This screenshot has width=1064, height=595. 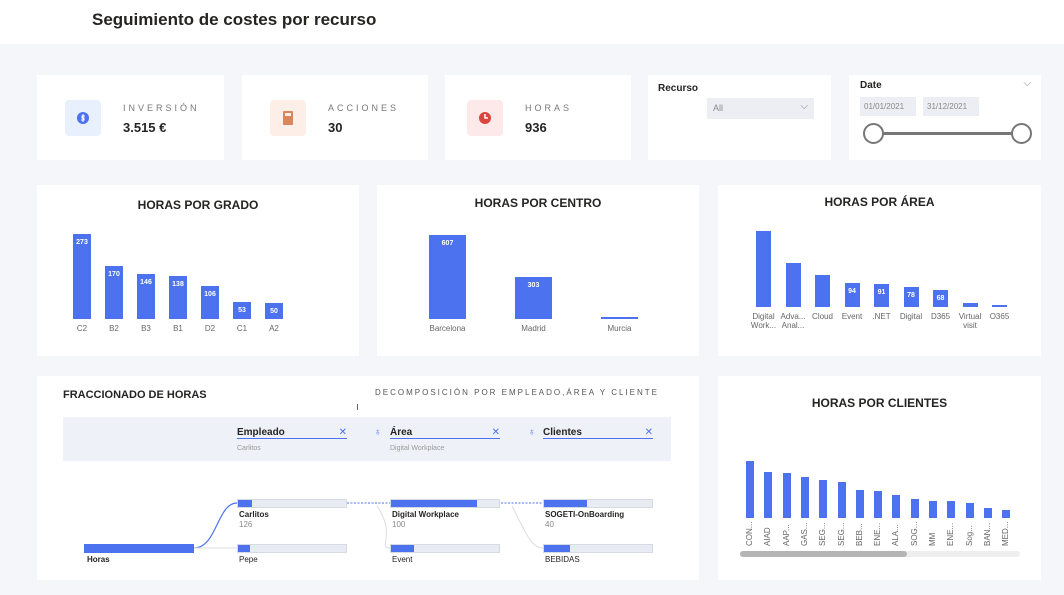 What do you see at coordinates (139, 548) in the screenshot?
I see `decomp-root-node` at bounding box center [139, 548].